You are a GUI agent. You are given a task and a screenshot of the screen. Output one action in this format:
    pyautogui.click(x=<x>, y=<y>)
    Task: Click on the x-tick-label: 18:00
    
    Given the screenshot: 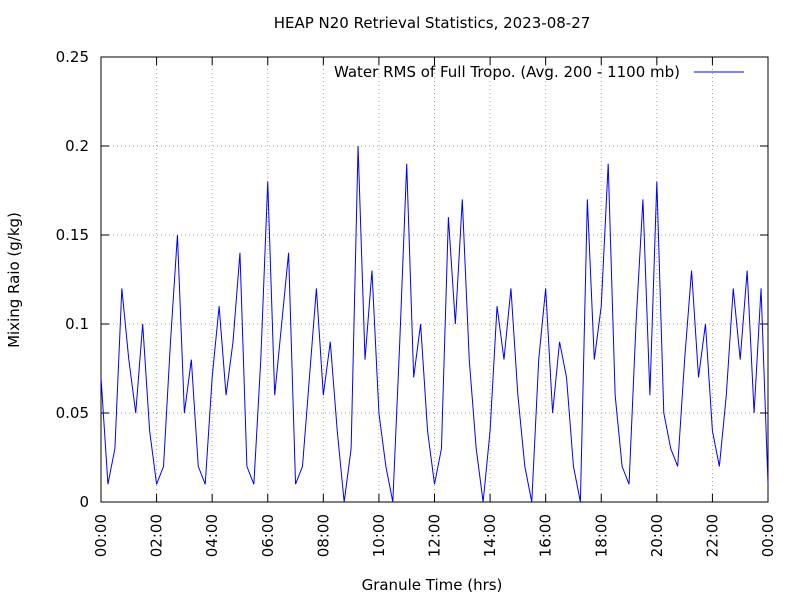 What is the action you would take?
    pyautogui.click(x=601, y=535)
    